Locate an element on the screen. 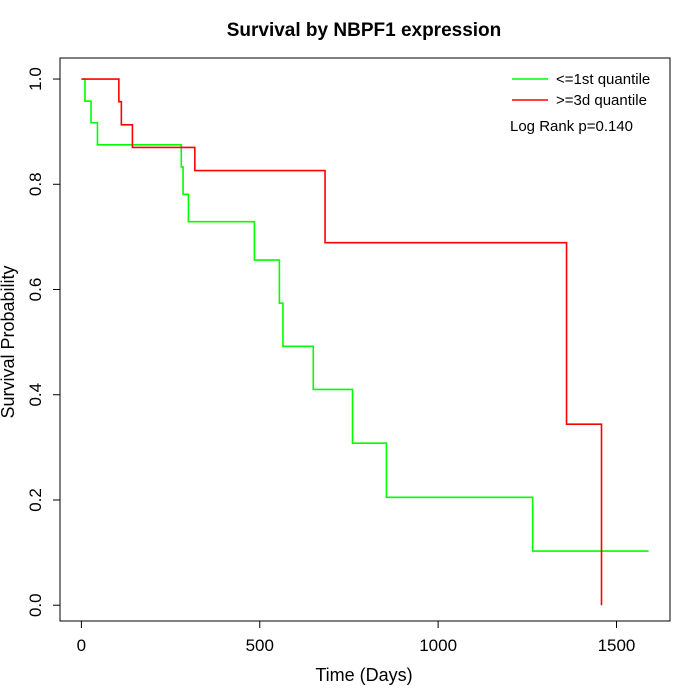 The image size is (700, 700). y-tick-label: 1.0 is located at coordinates (35, 79).